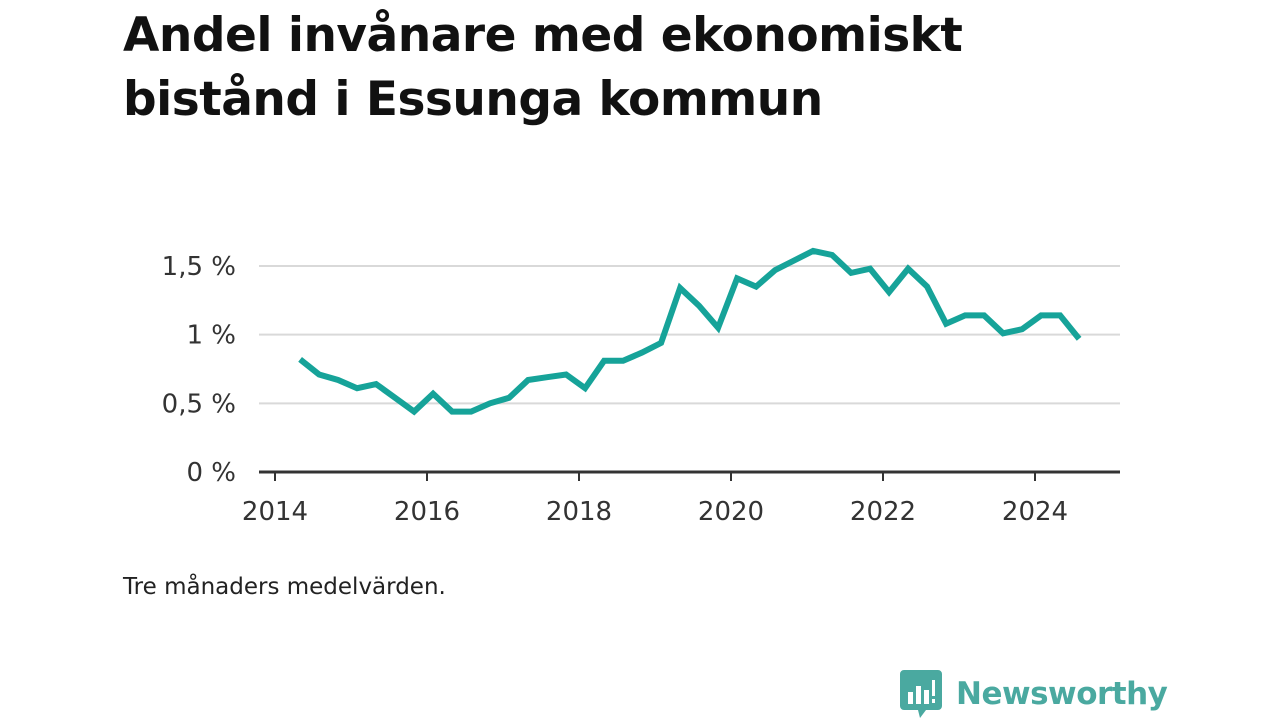  I want to click on newsworthy-logo-icon, so click(921, 694).